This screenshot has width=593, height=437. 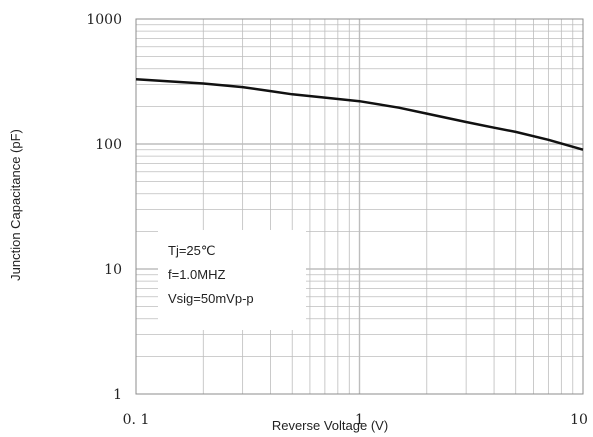 I want to click on annotation-box, so click(x=232, y=280).